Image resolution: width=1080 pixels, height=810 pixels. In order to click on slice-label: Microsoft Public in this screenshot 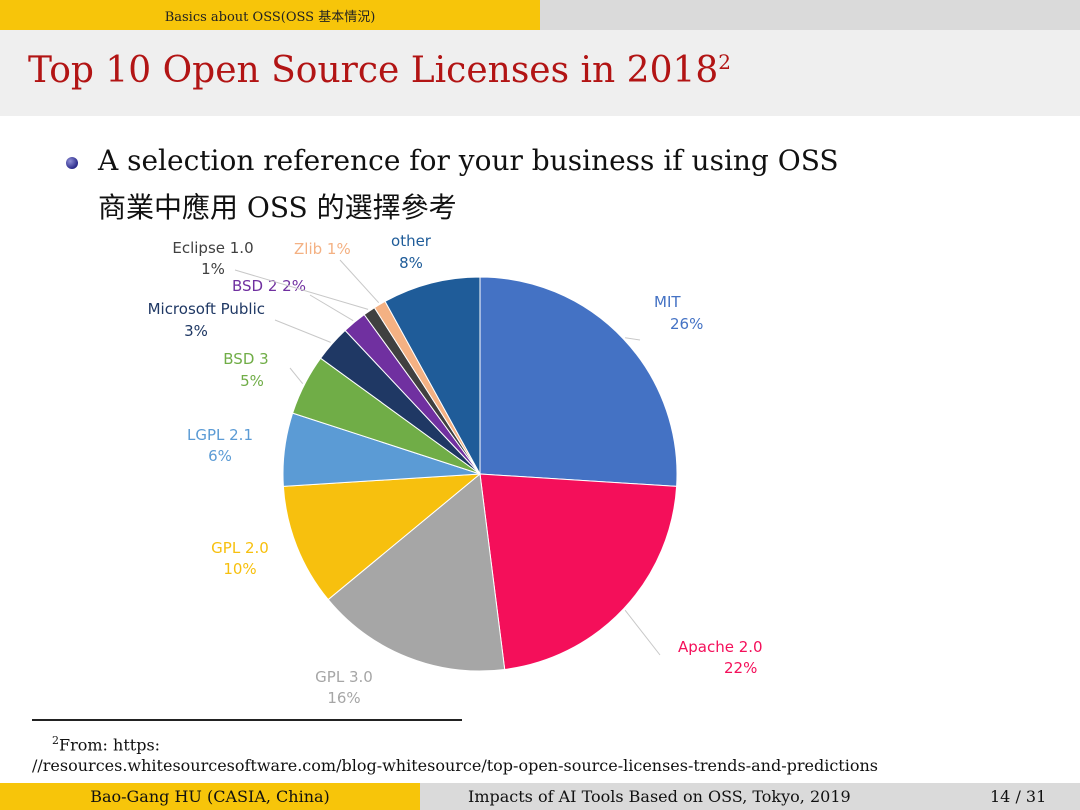, I will do `click(206, 309)`.